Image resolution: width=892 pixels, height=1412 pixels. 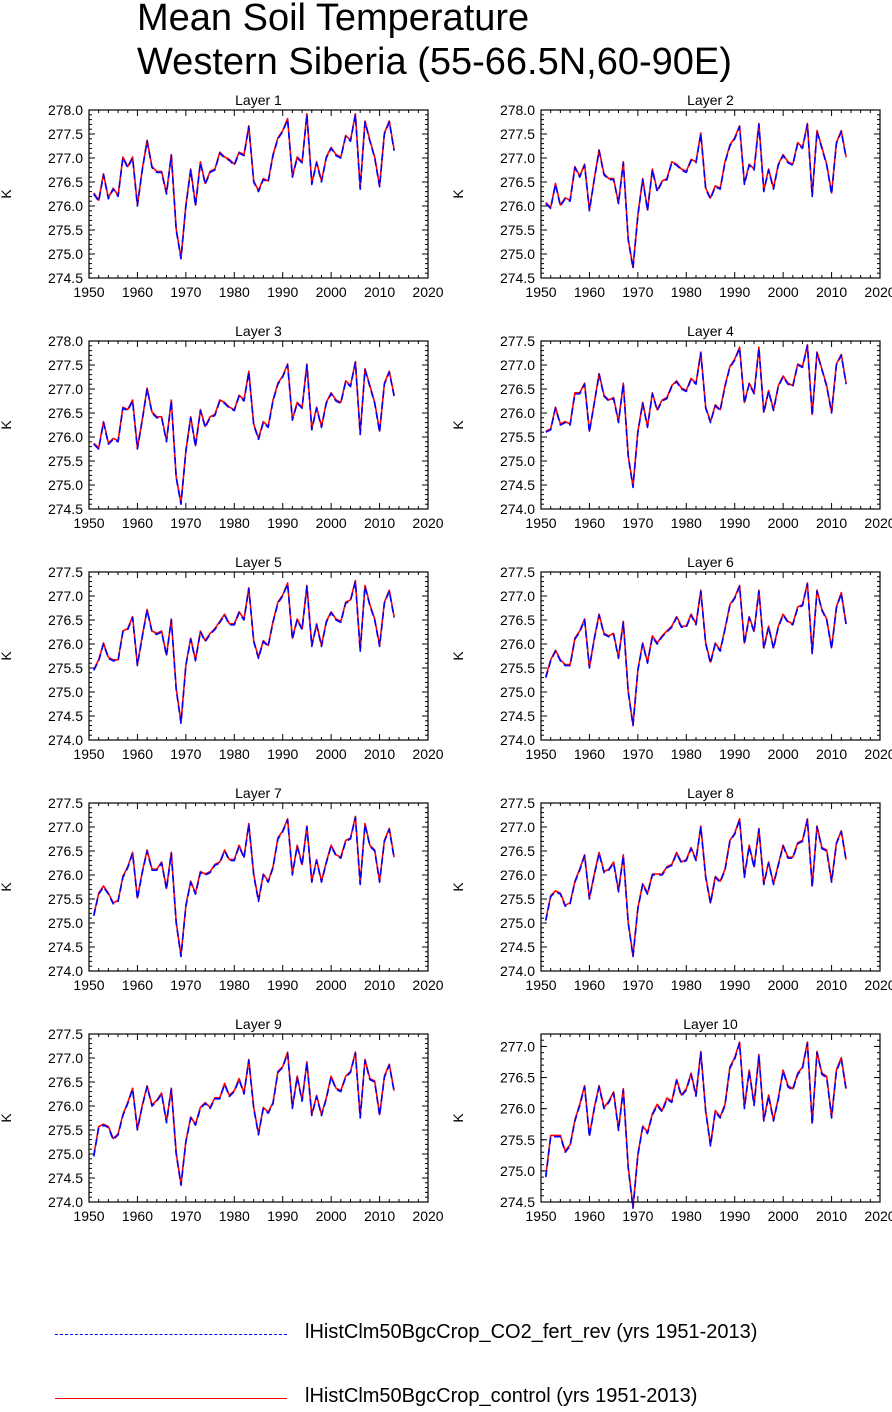 I want to click on layer3-ytick-label: 275.0, so click(x=65, y=485).